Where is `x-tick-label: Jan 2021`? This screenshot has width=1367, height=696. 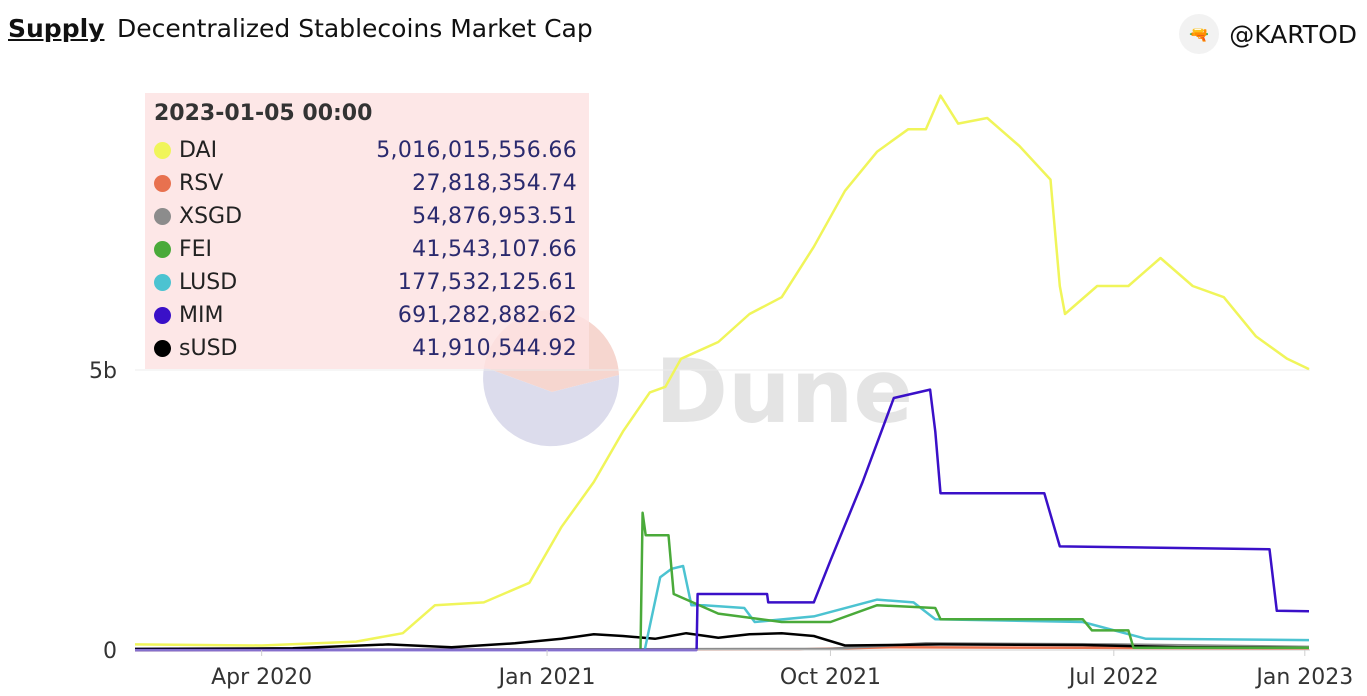
x-tick-label: Jan 2021 is located at coordinates (546, 677).